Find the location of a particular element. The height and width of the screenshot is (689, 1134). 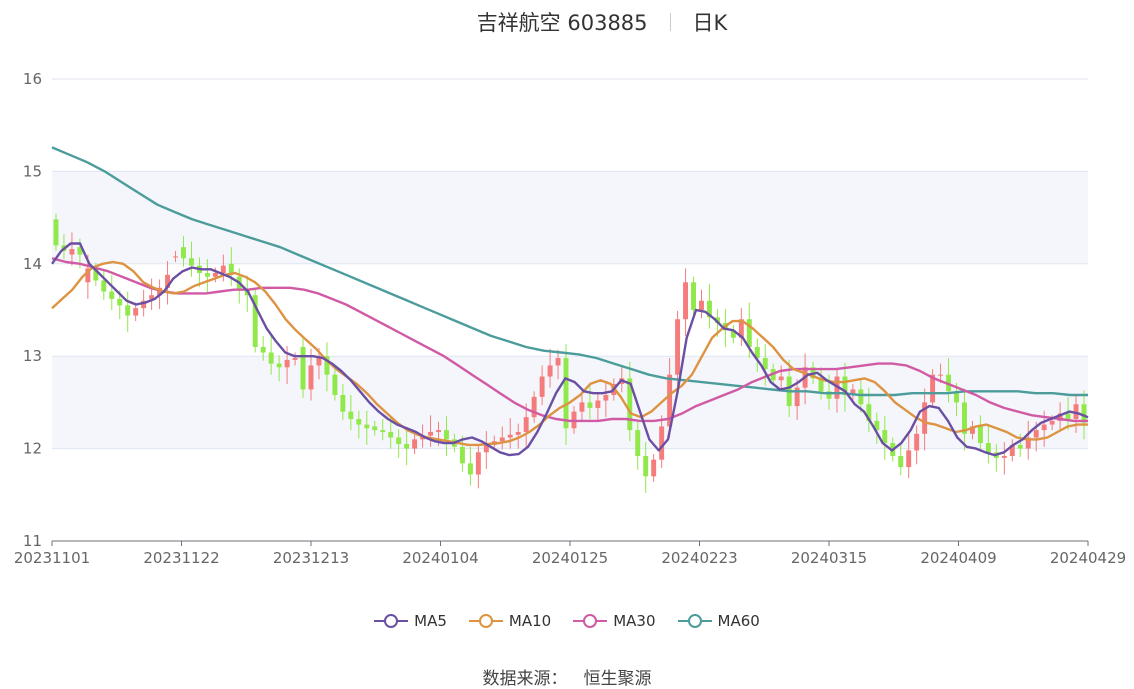

chart-title: 吉祥航空 603885 日K is located at coordinates (567, 22).